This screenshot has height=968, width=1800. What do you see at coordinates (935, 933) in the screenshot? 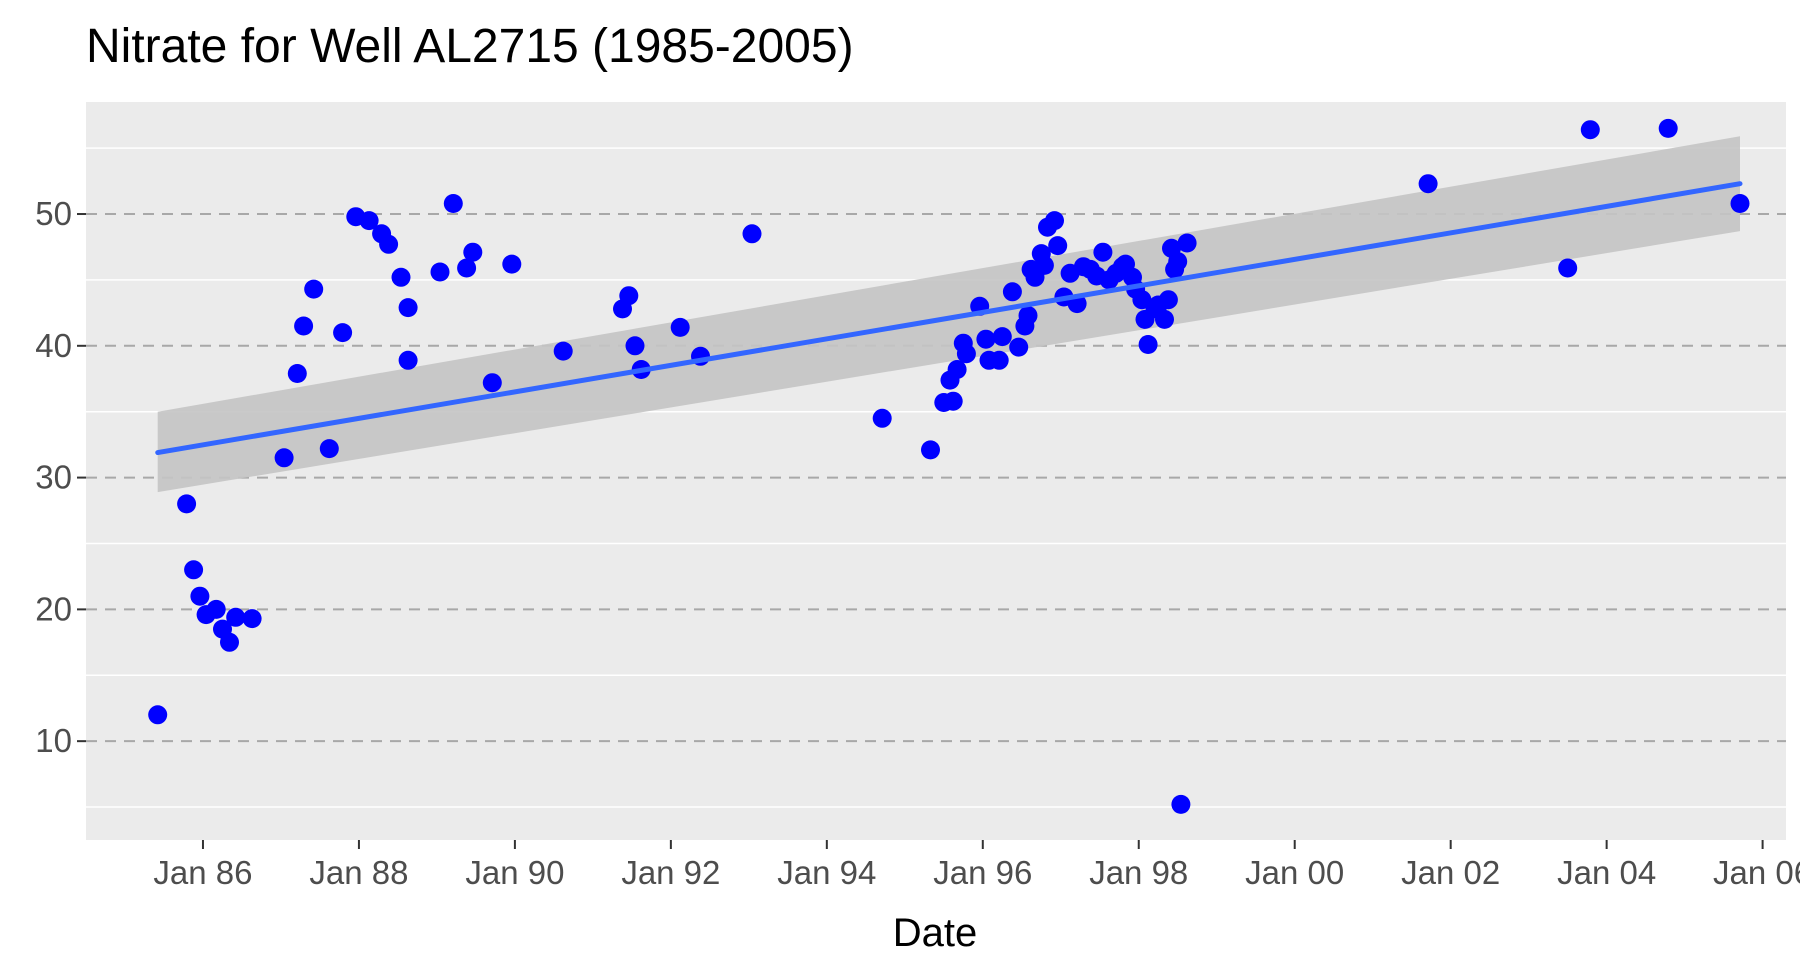
I see `x-axis-title: Date` at bounding box center [935, 933].